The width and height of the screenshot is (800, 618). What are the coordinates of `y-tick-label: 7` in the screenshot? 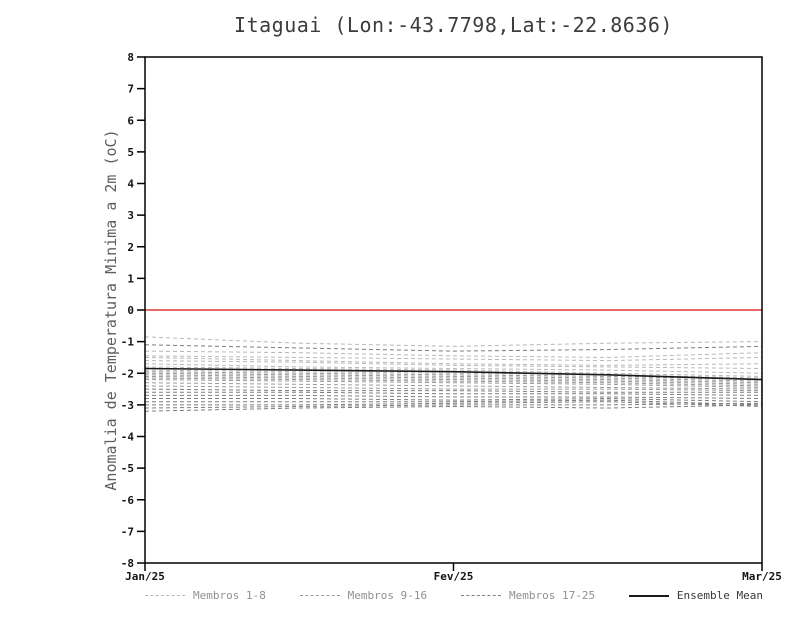 It's located at (130, 89).